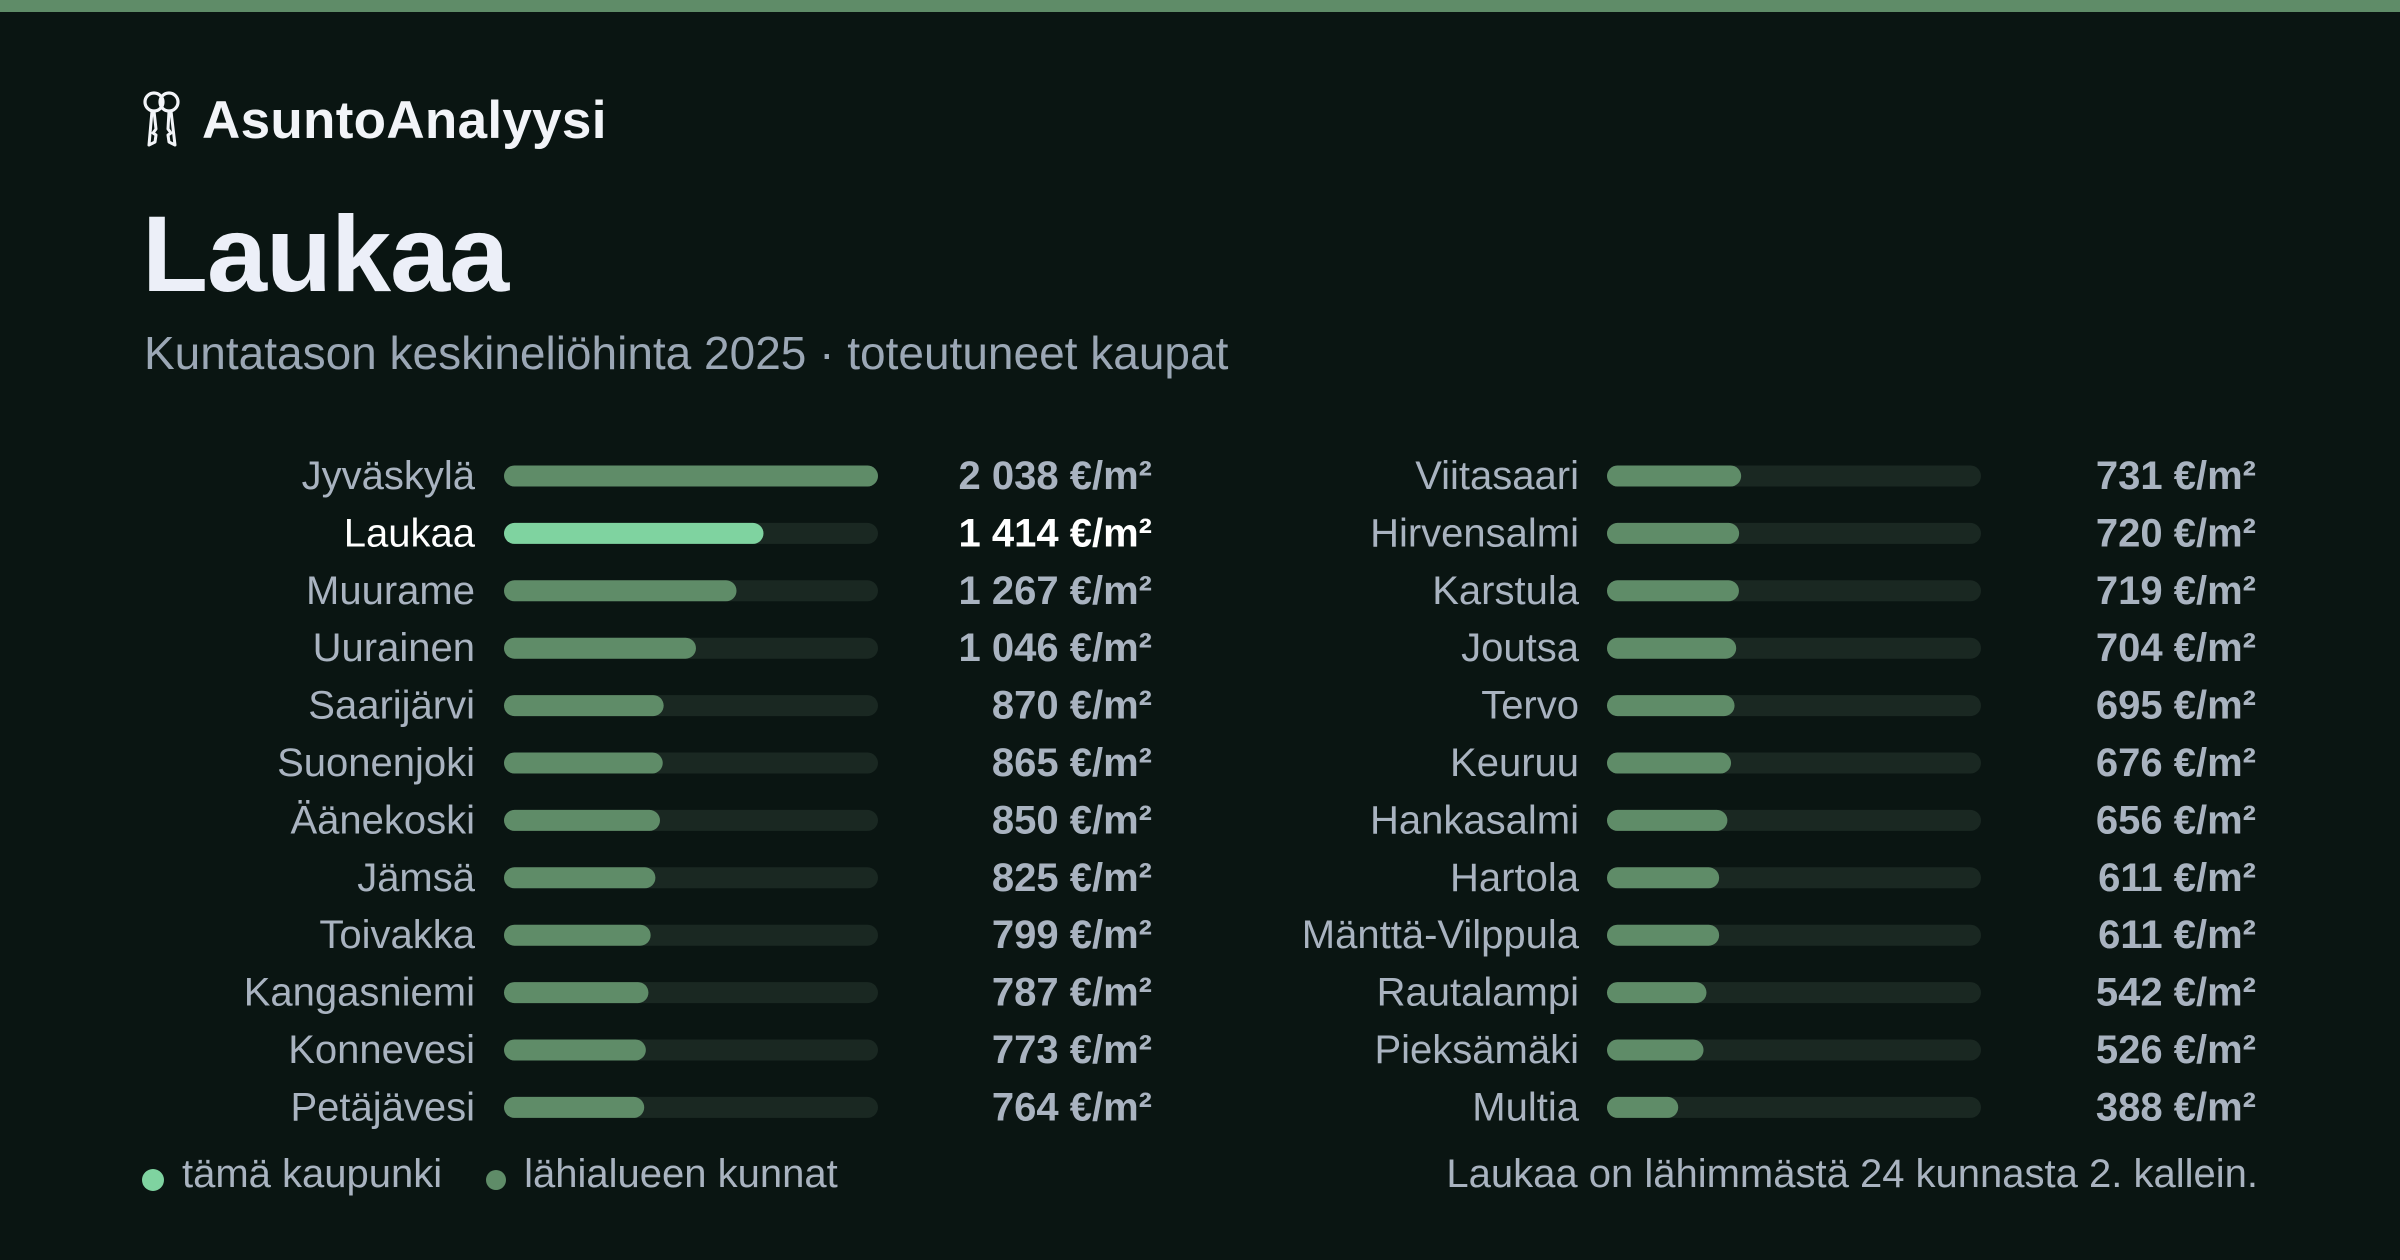 This screenshot has height=1260, width=2400. Describe the element at coordinates (382, 820) in the screenshot. I see `bar-label-äänekoski: Äänekoski` at that location.